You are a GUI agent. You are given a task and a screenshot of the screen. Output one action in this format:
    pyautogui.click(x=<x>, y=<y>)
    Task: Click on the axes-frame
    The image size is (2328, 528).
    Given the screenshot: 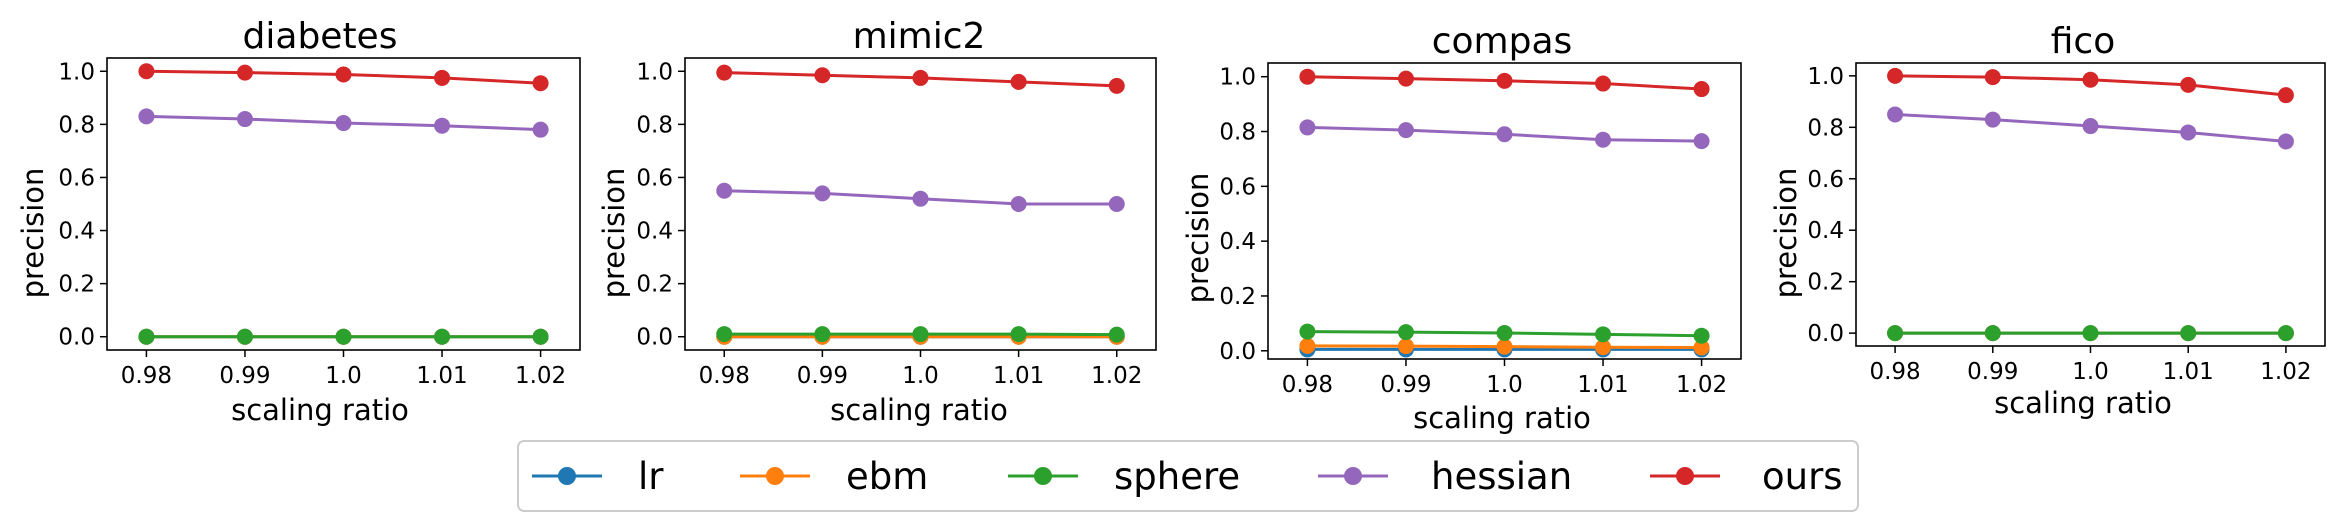 What is the action you would take?
    pyautogui.click(x=343, y=204)
    